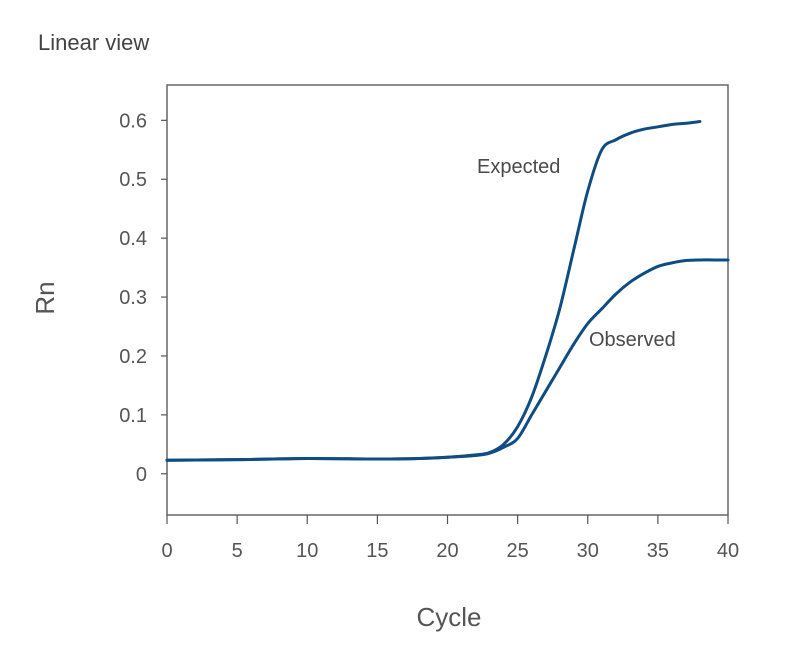 The width and height of the screenshot is (800, 662). What do you see at coordinates (518, 167) in the screenshot?
I see `series-label-expected: Expected` at bounding box center [518, 167].